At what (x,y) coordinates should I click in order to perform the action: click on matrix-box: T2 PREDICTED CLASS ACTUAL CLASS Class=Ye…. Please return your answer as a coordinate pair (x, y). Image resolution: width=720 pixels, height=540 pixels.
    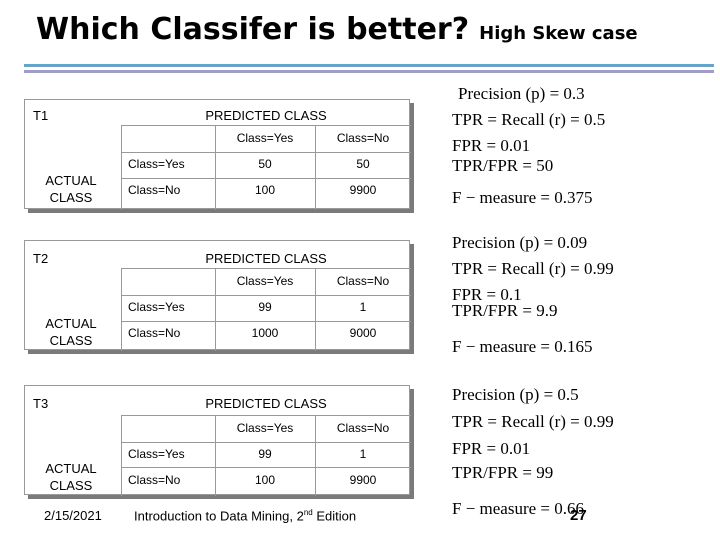
    Looking at the image, I should click on (217, 295).